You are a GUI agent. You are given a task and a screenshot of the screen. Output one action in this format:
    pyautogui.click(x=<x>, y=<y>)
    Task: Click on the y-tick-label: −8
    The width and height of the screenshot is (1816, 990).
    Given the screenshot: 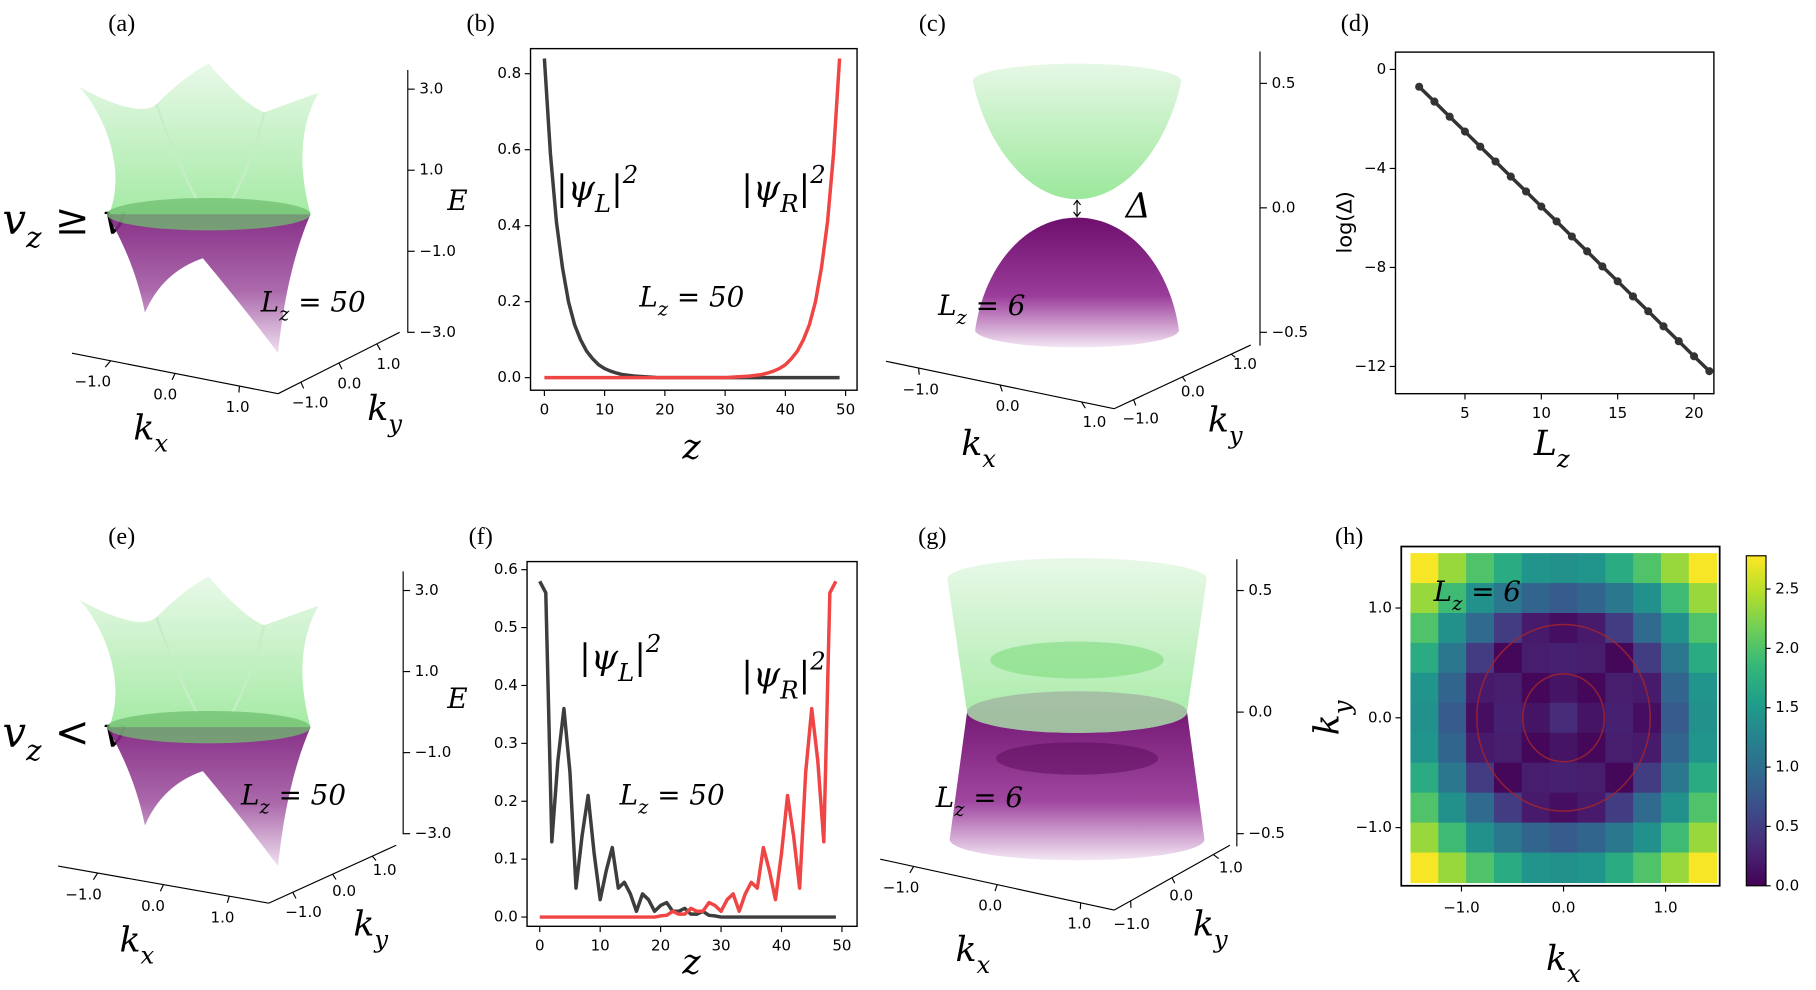 What is the action you would take?
    pyautogui.click(x=1375, y=267)
    